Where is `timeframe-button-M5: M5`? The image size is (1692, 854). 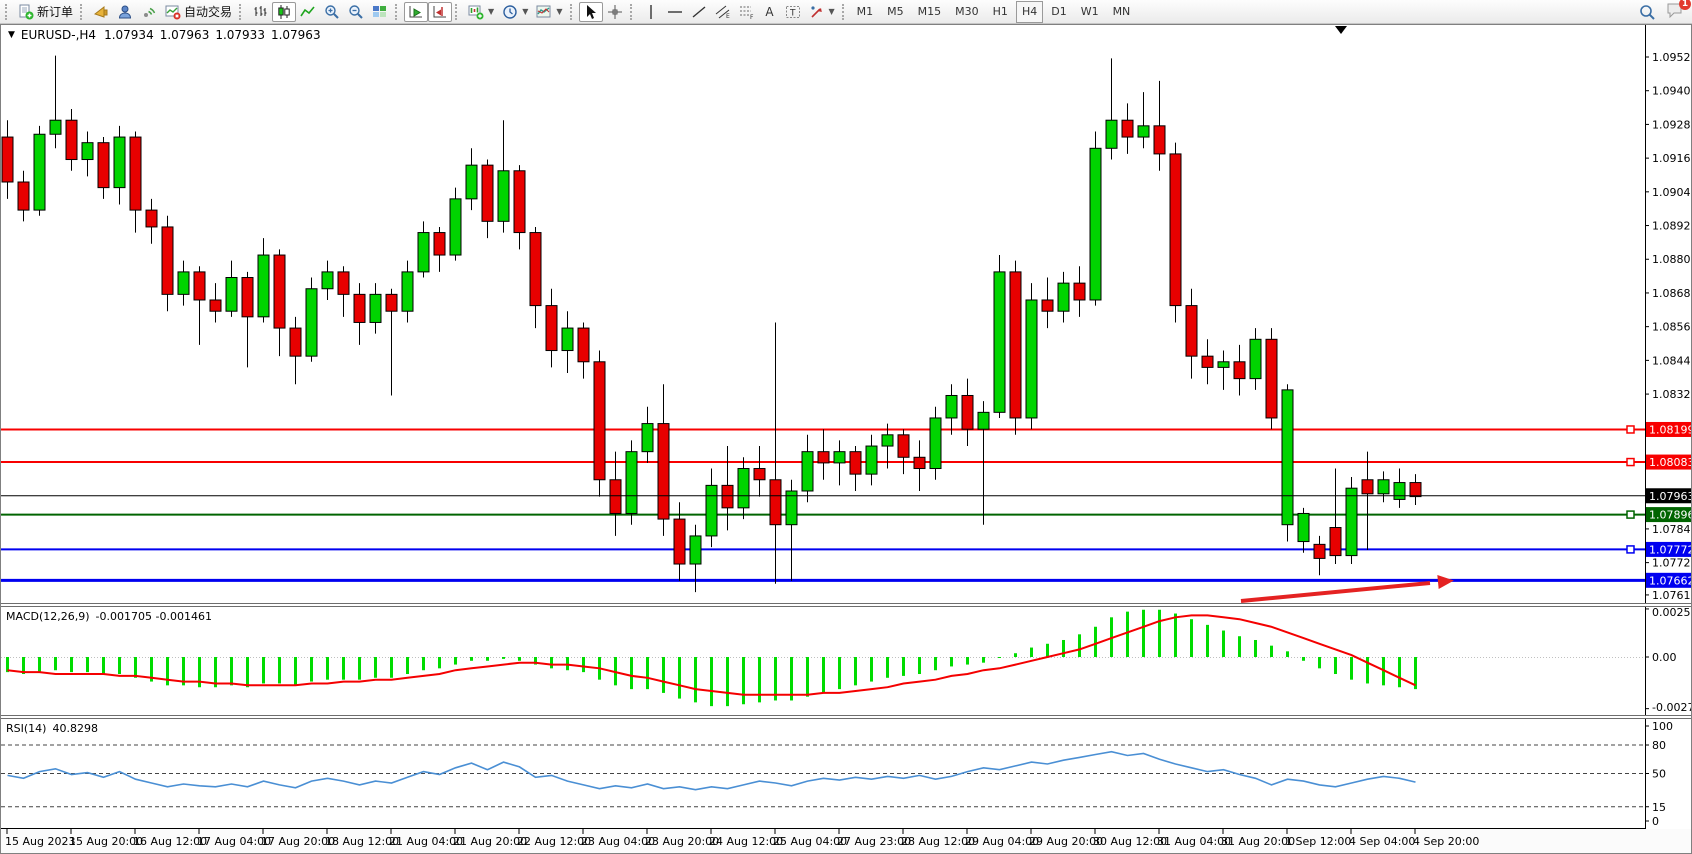
timeframe-button-M5: M5 is located at coordinates (895, 11).